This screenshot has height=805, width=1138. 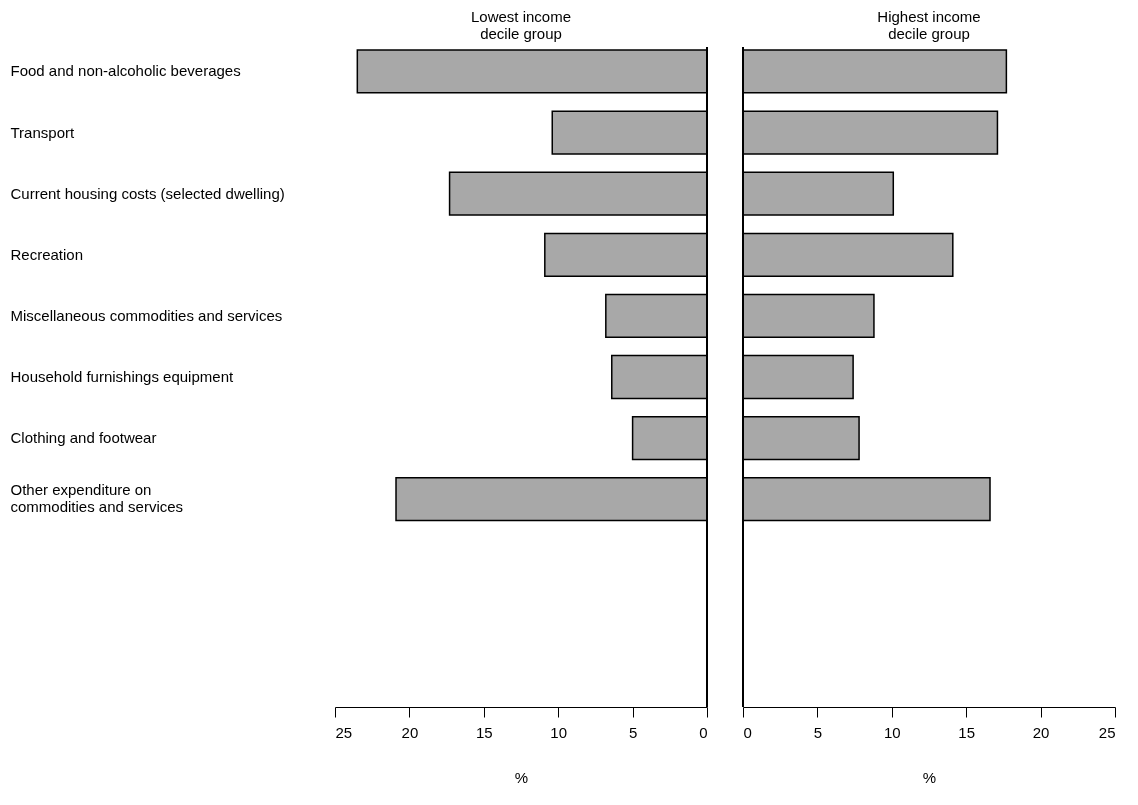 What do you see at coordinates (97, 498) in the screenshot?
I see `y-tick-label: Other expenditure on commodities and services` at bounding box center [97, 498].